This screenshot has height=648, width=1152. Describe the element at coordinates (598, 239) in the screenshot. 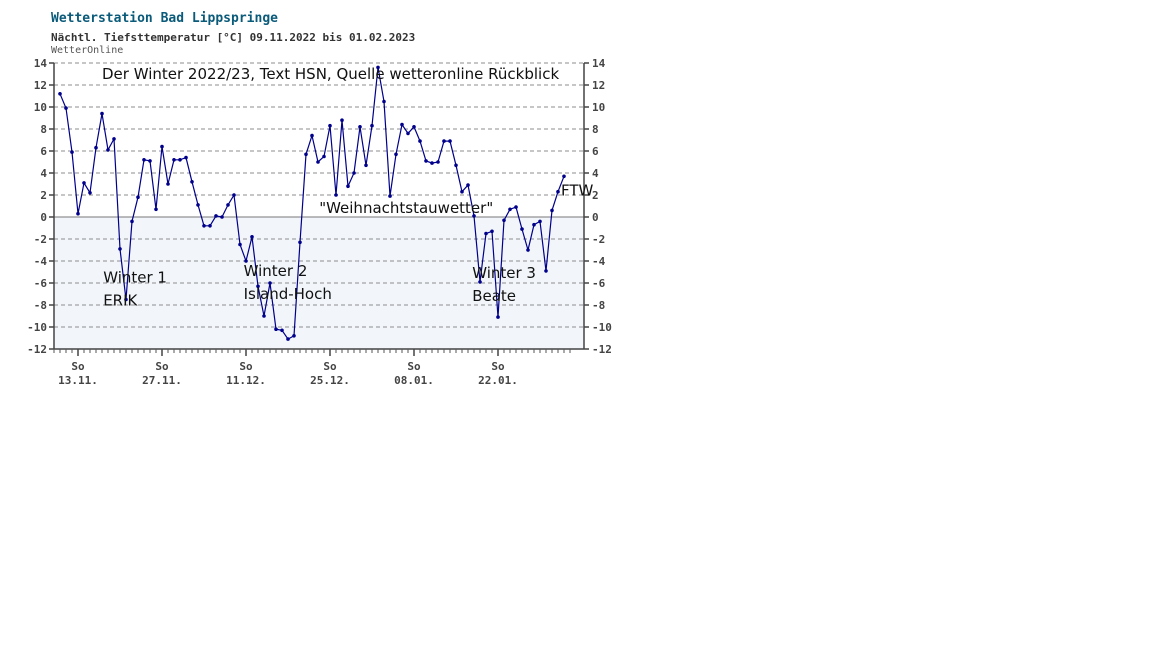

I see `y-tick-label-right: -2` at that location.